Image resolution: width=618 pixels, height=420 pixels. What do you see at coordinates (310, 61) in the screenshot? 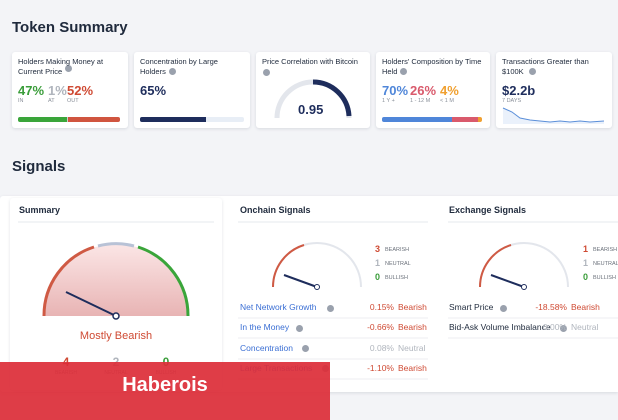
I see `card-title: Price Correlation with Bitcoin` at bounding box center [310, 61].